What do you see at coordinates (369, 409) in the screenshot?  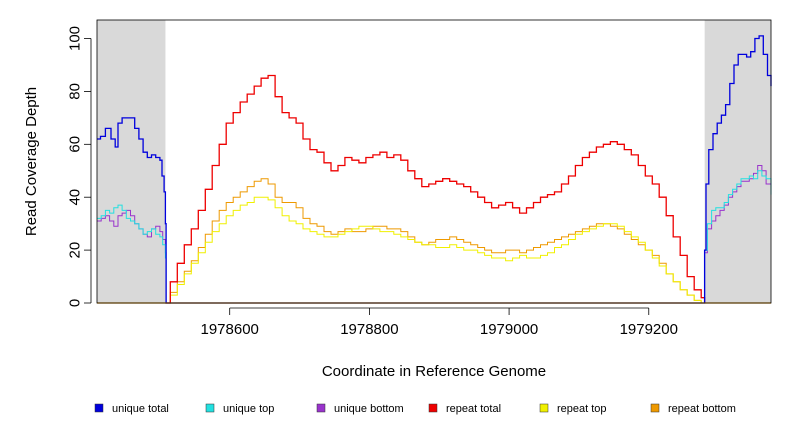 I see `legend-label-unique-bottom: unique bottom` at bounding box center [369, 409].